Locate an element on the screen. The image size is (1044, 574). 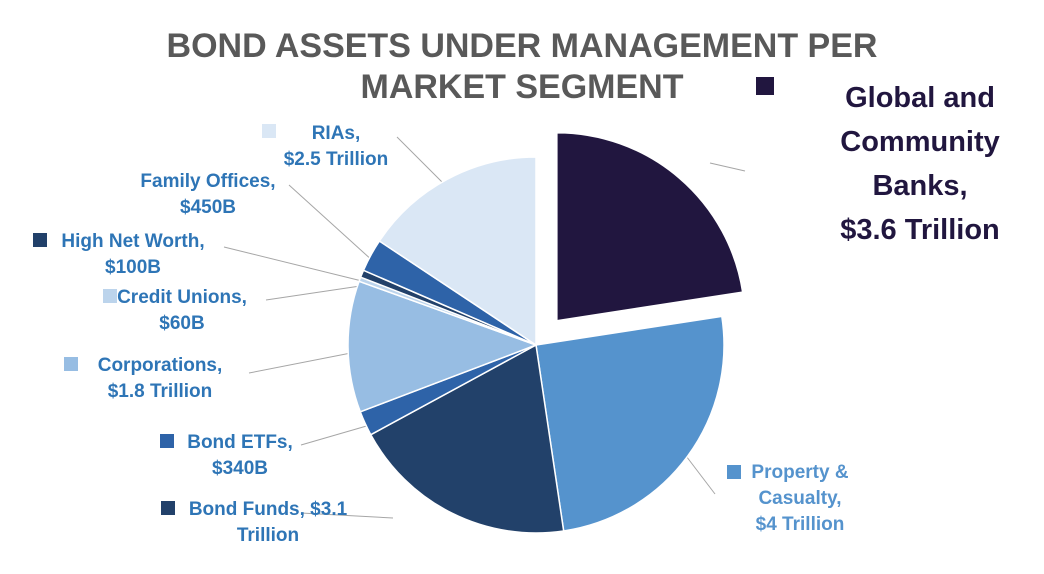
slice-label: Global and Community Banks, $3.6 Trillion is located at coordinates (920, 164).